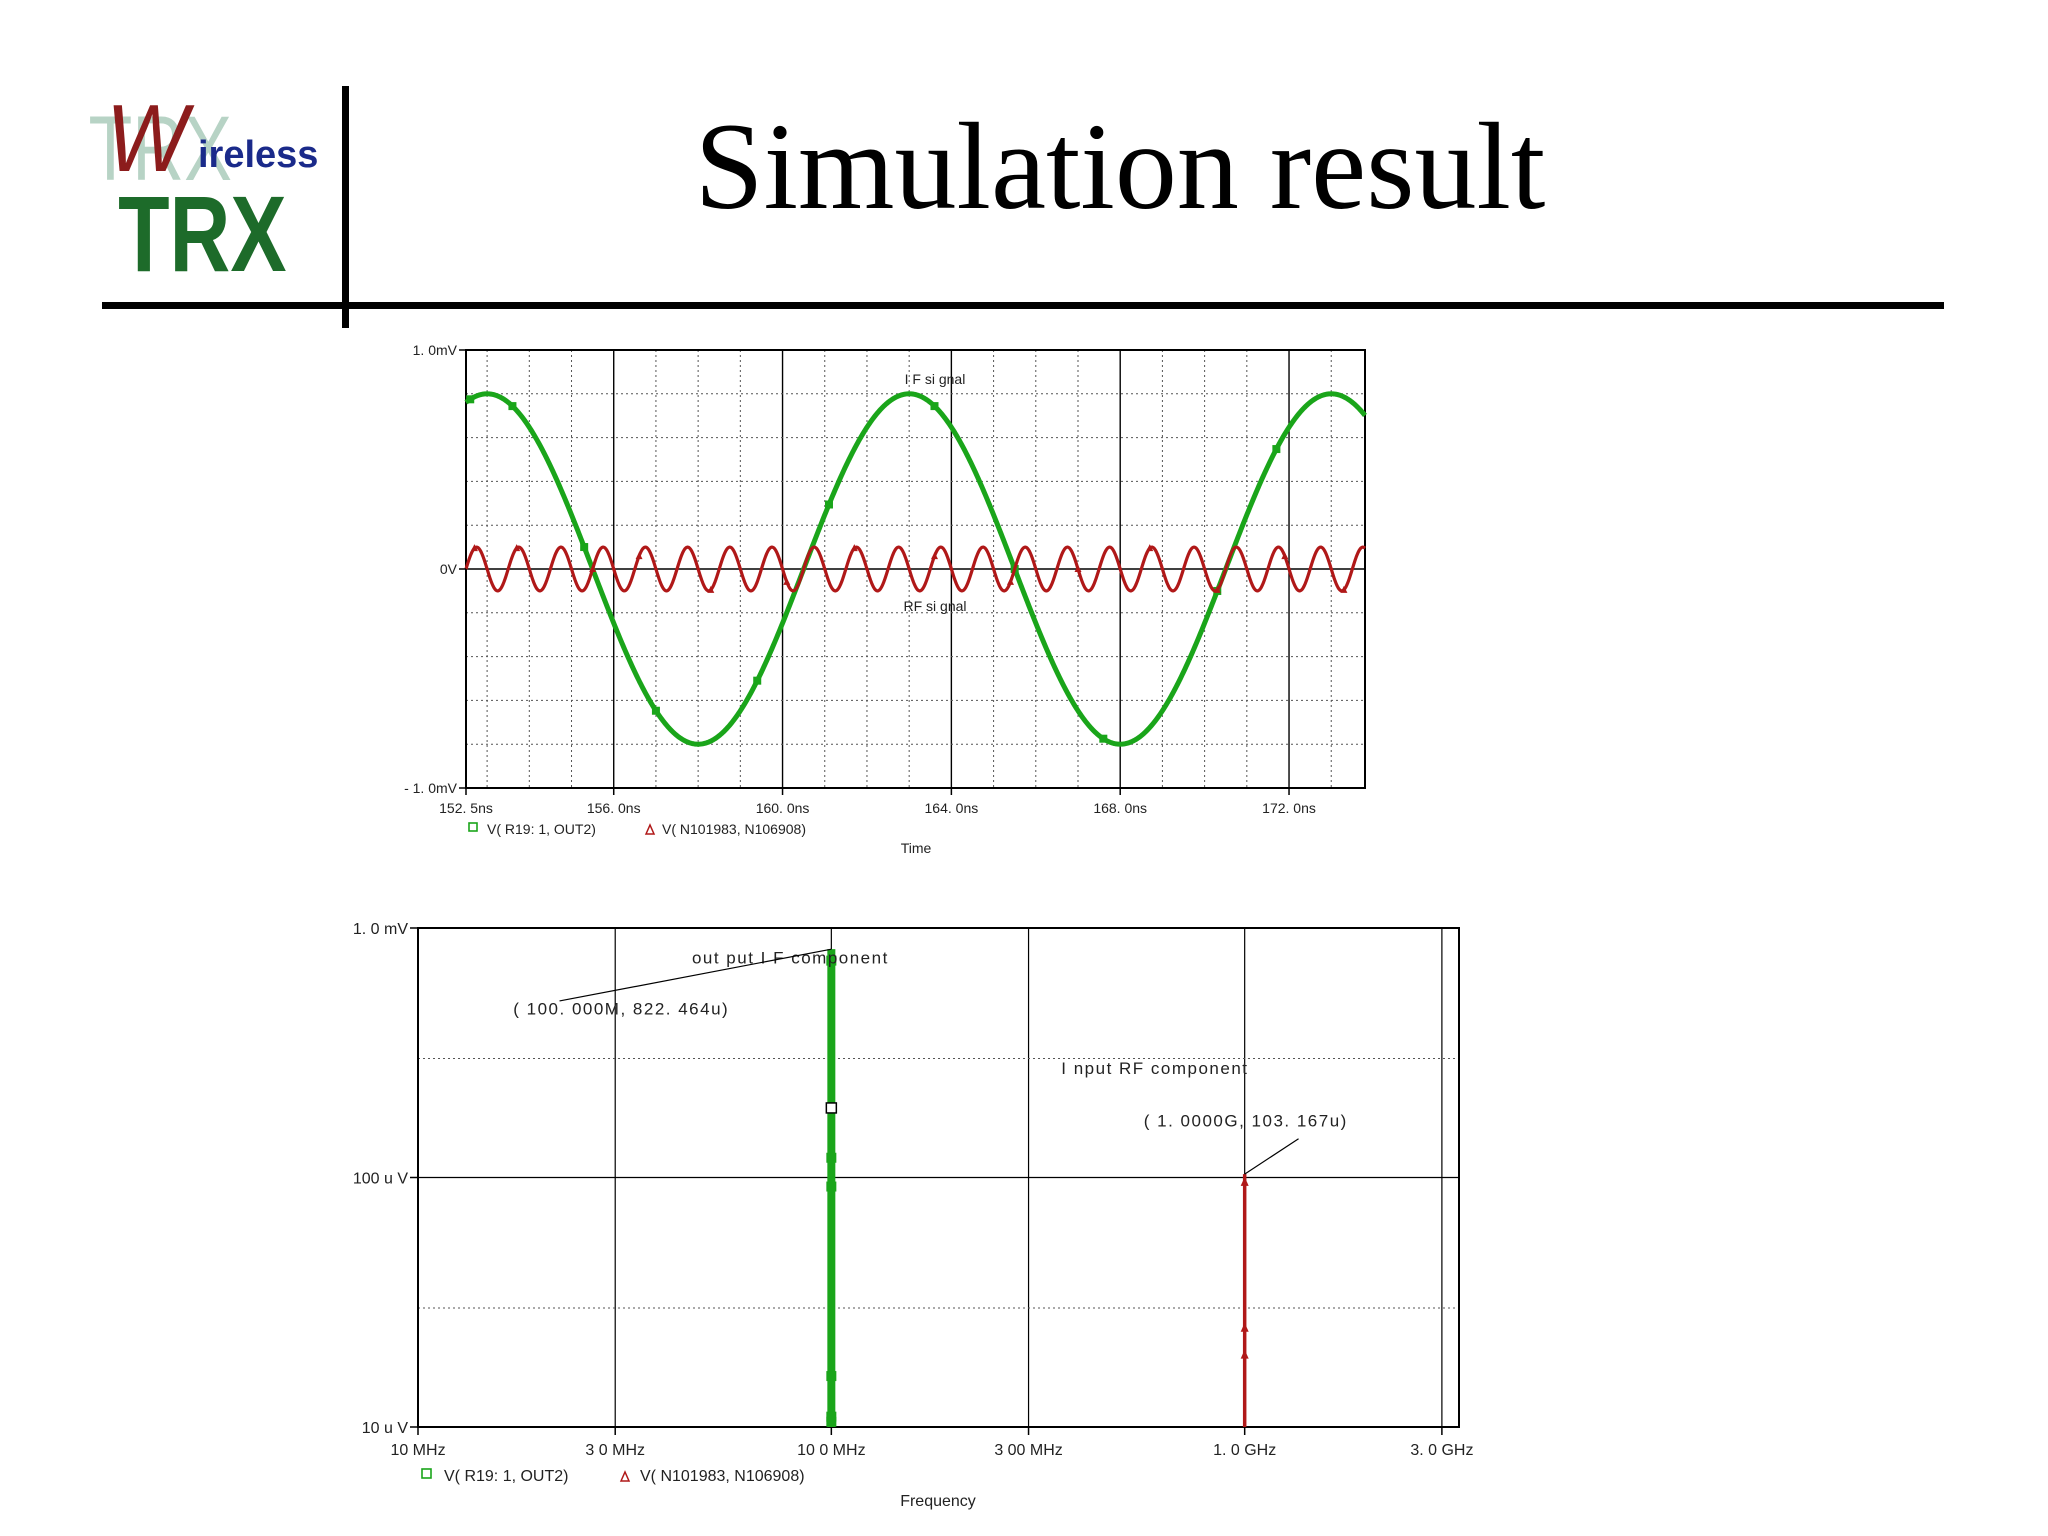 Image resolution: width=2048 pixels, height=1536 pixels. I want to click on y-tick-label: 1. 0mV, so click(435, 350).